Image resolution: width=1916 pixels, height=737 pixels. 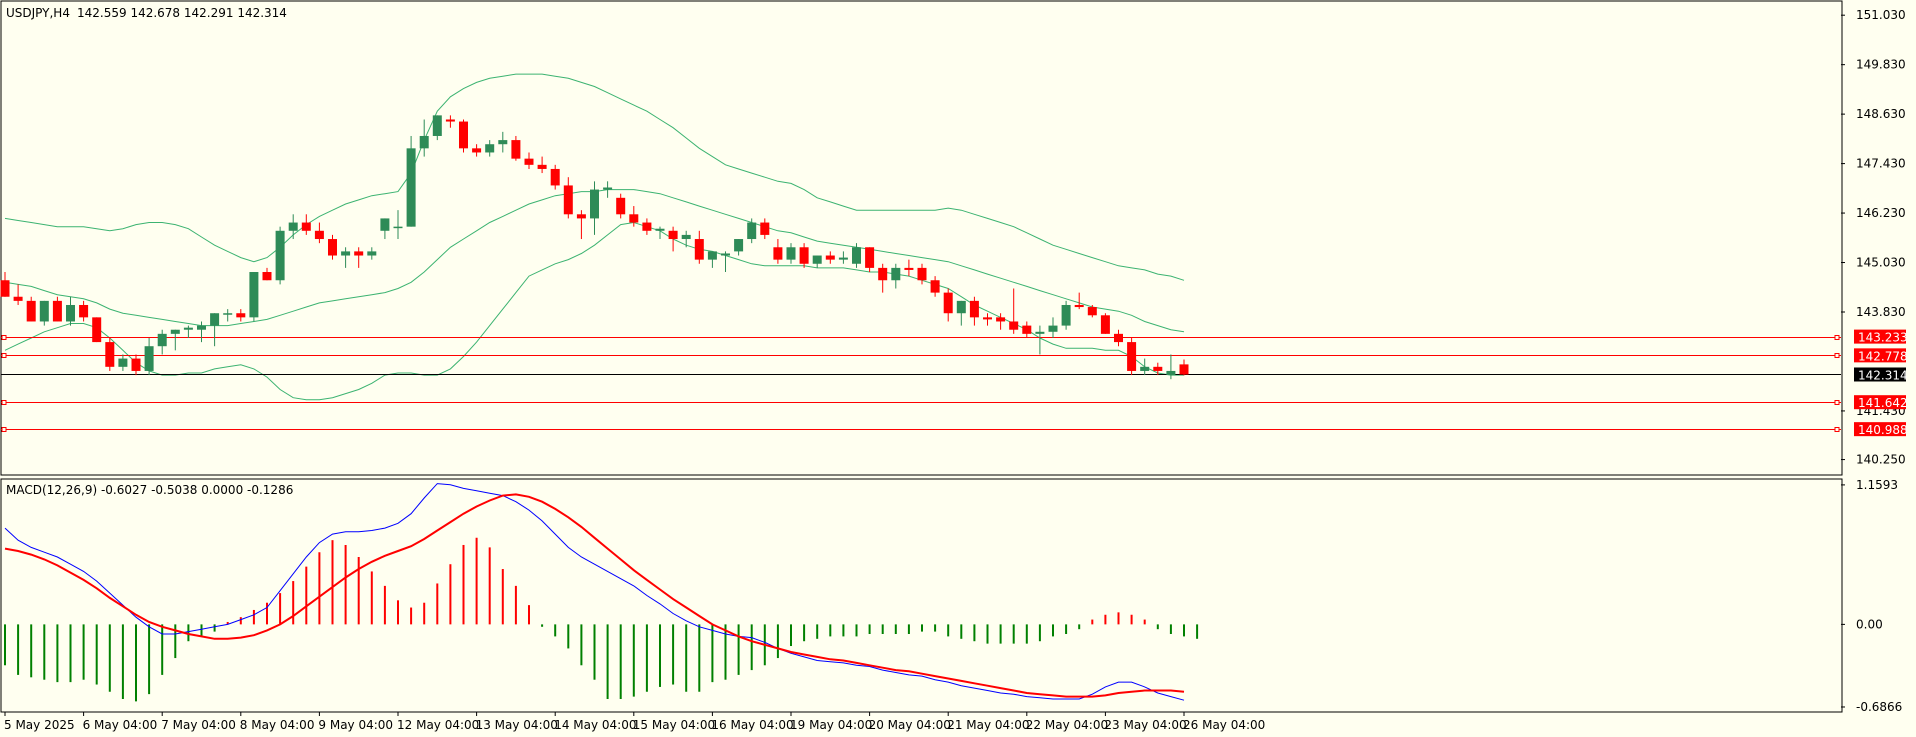 What do you see at coordinates (1881, 164) in the screenshot?
I see `price-tick-label: 147.430` at bounding box center [1881, 164].